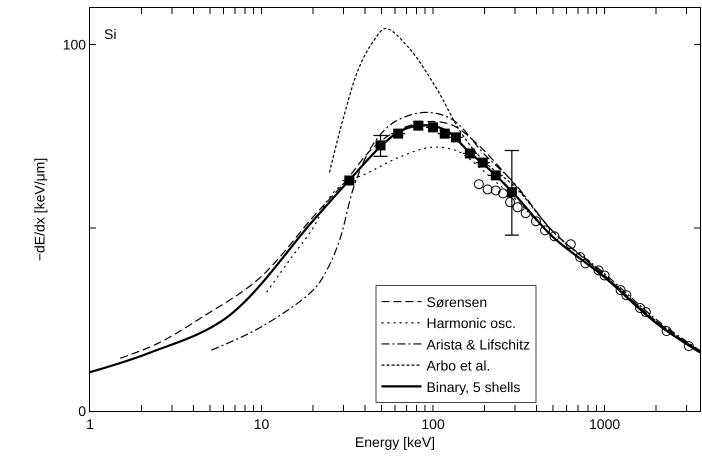 The height and width of the screenshot is (476, 702). Describe the element at coordinates (604, 424) in the screenshot. I see `x-tick-label: 1000` at that location.